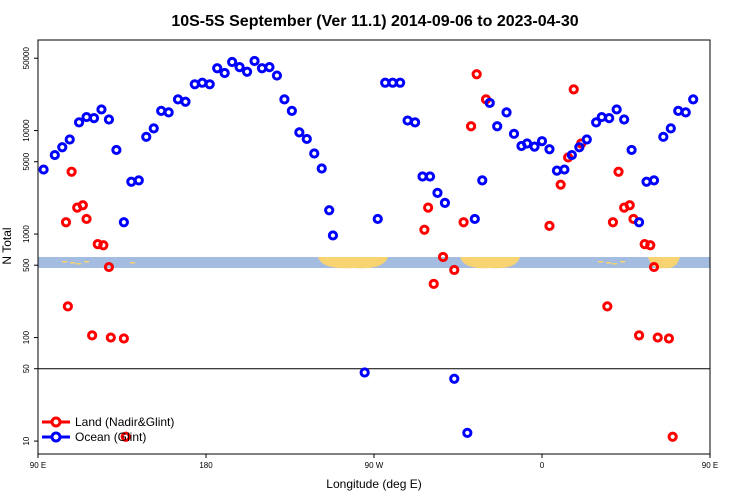  What do you see at coordinates (56, 437) in the screenshot?
I see `legend-swatch-marker-ocean` at bounding box center [56, 437].